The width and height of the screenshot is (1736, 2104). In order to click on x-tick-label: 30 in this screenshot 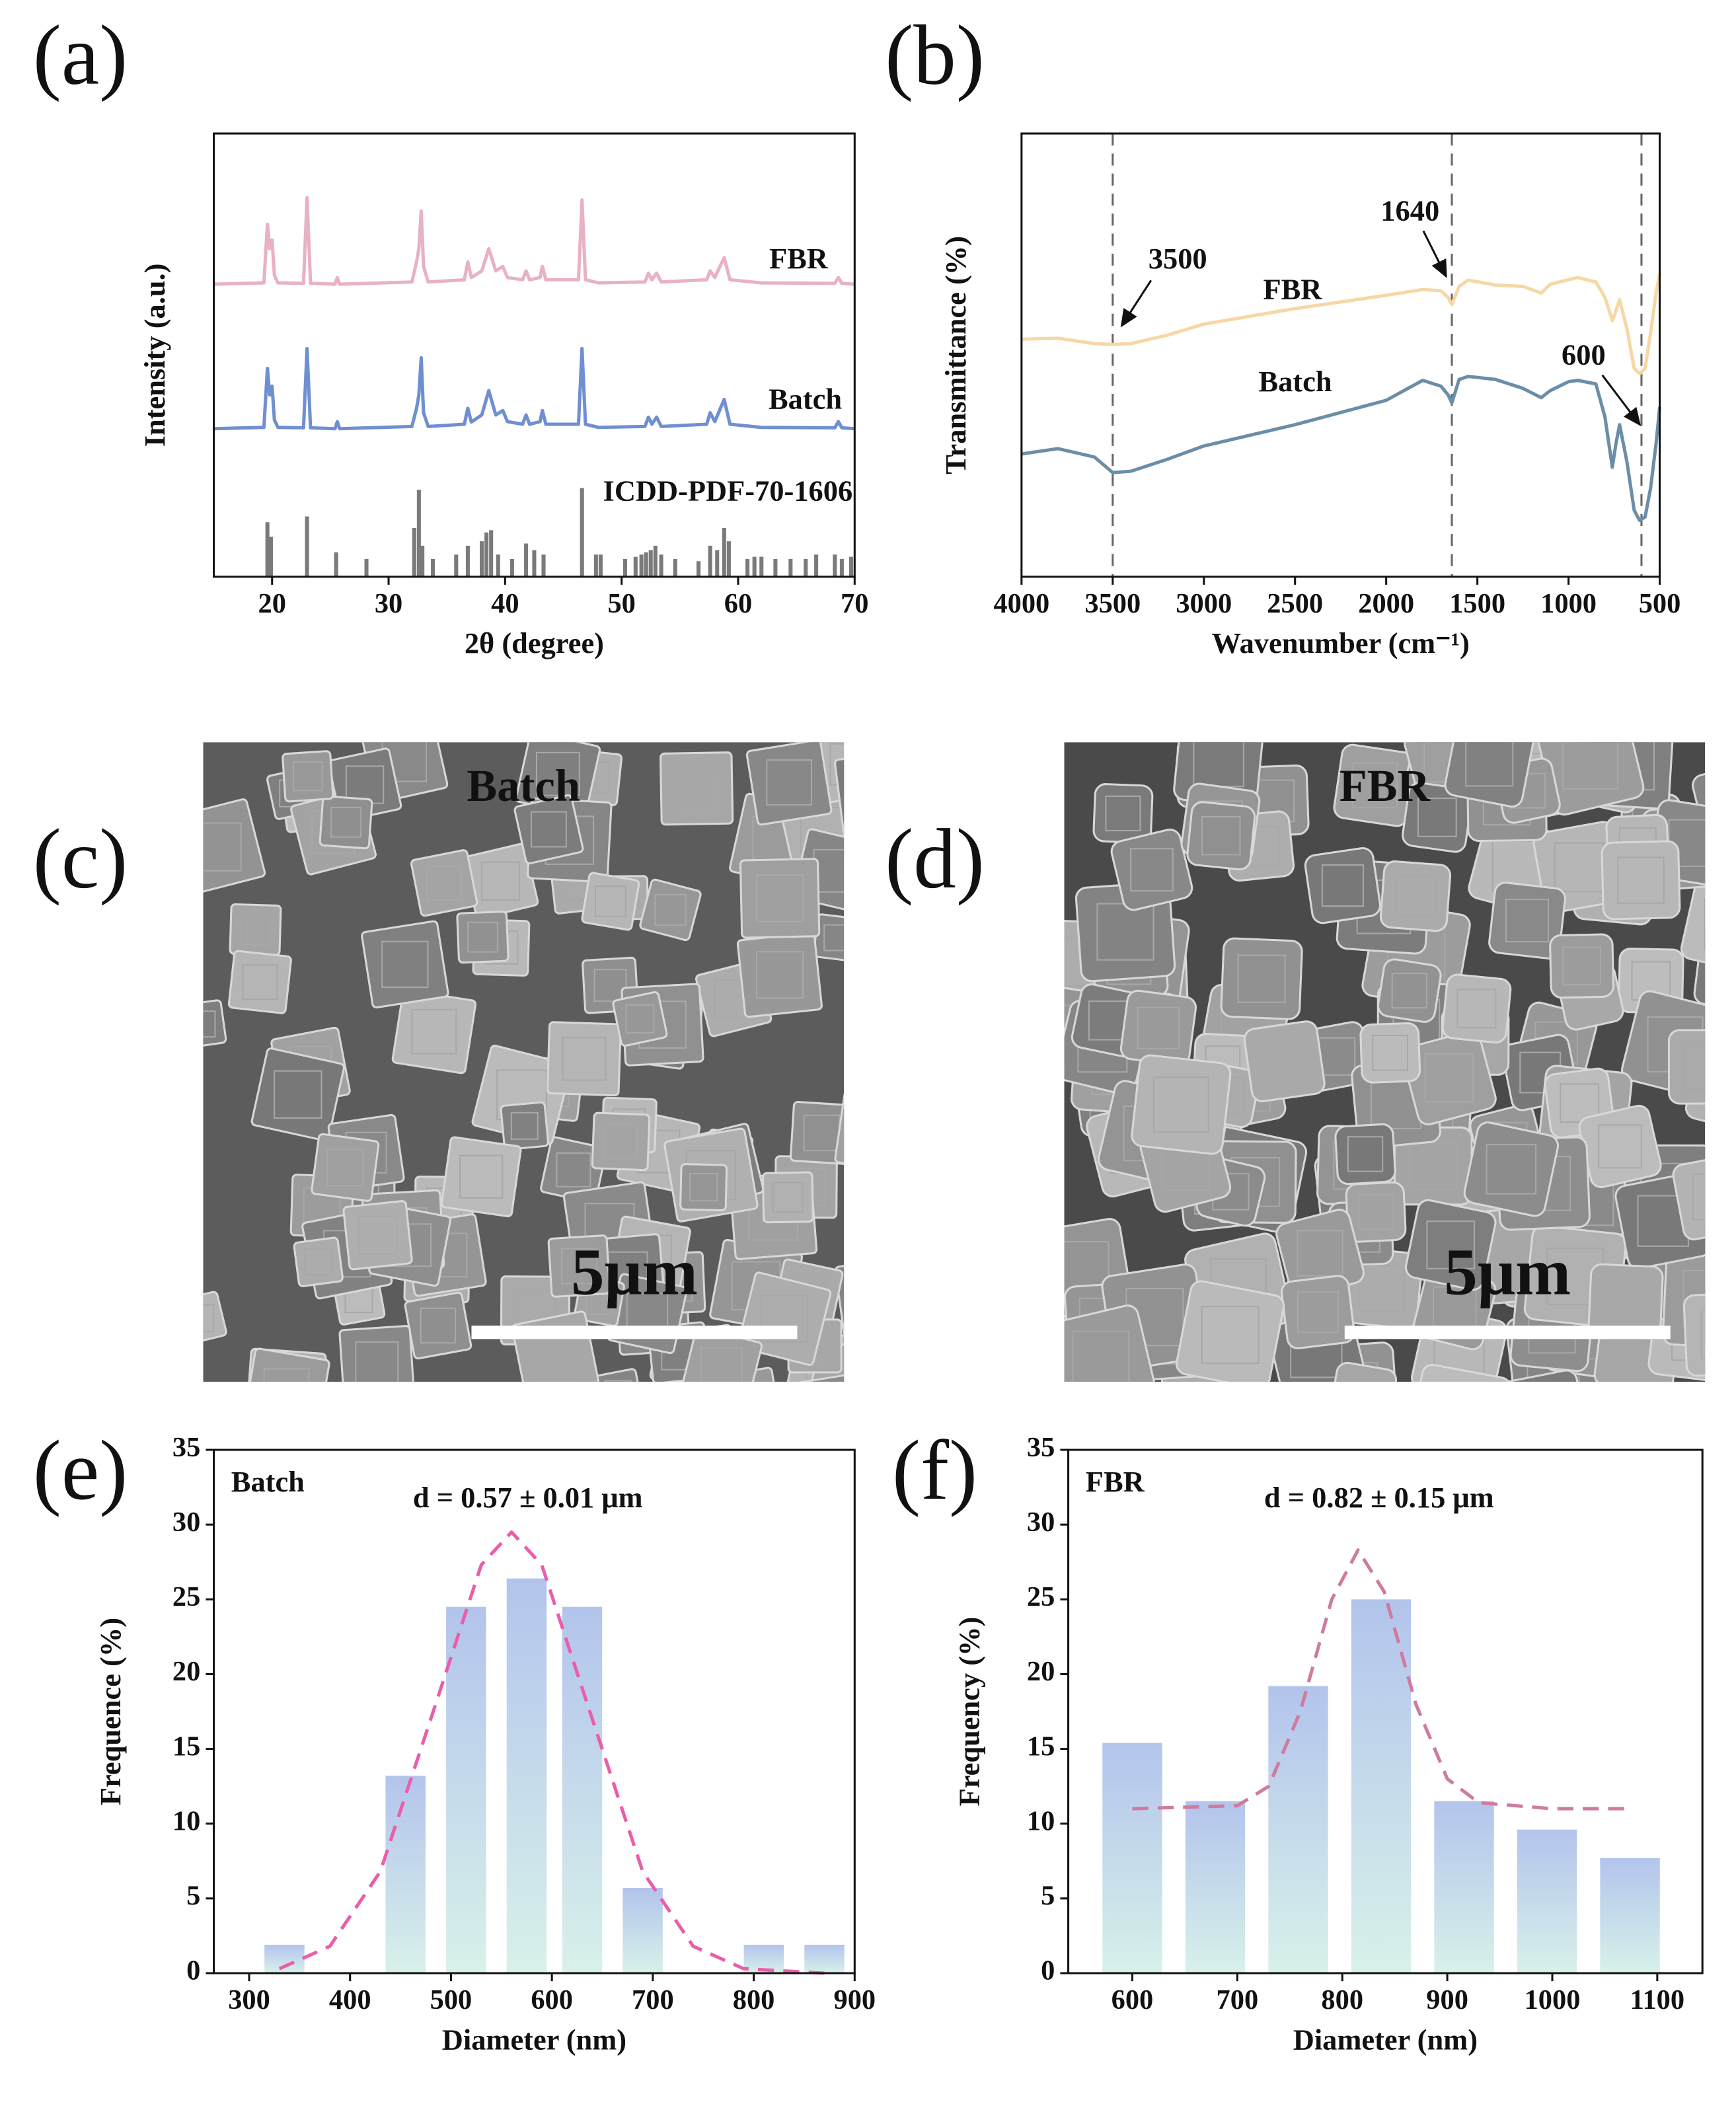, I will do `click(388, 604)`.